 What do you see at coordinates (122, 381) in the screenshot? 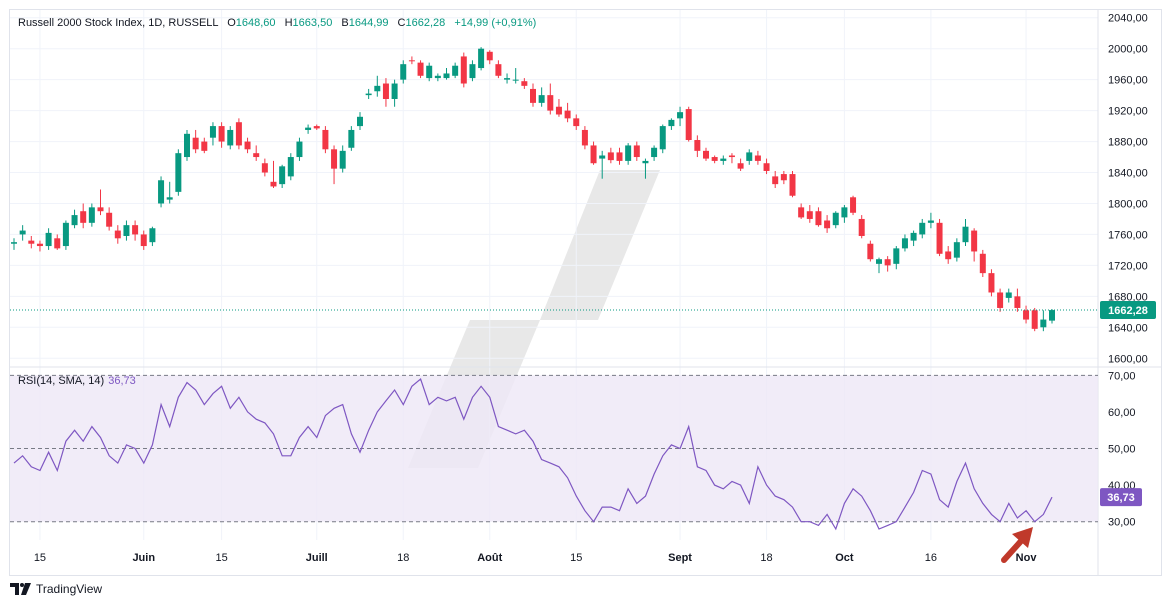
I see `rsi-value: 36,73` at bounding box center [122, 381].